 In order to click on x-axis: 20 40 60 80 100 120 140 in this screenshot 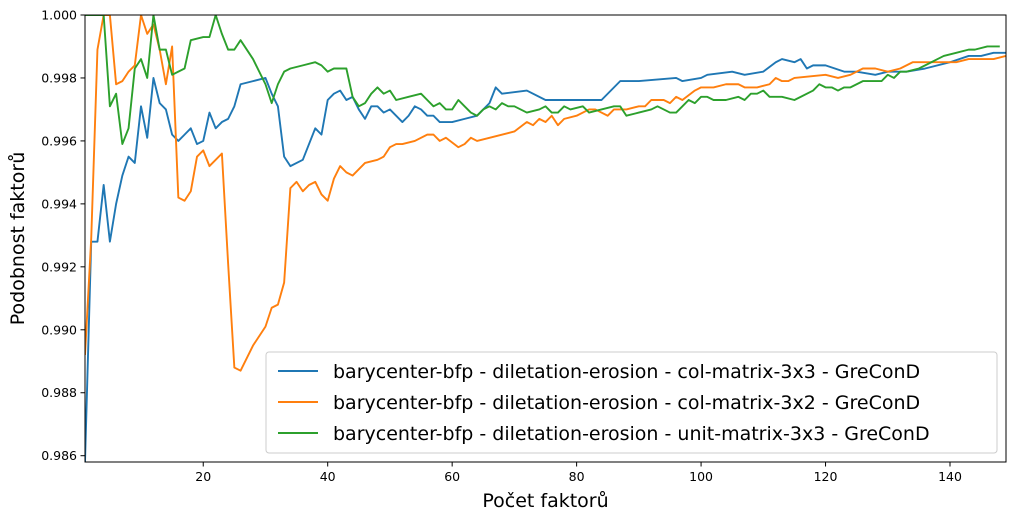, I will do `click(578, 473)`.